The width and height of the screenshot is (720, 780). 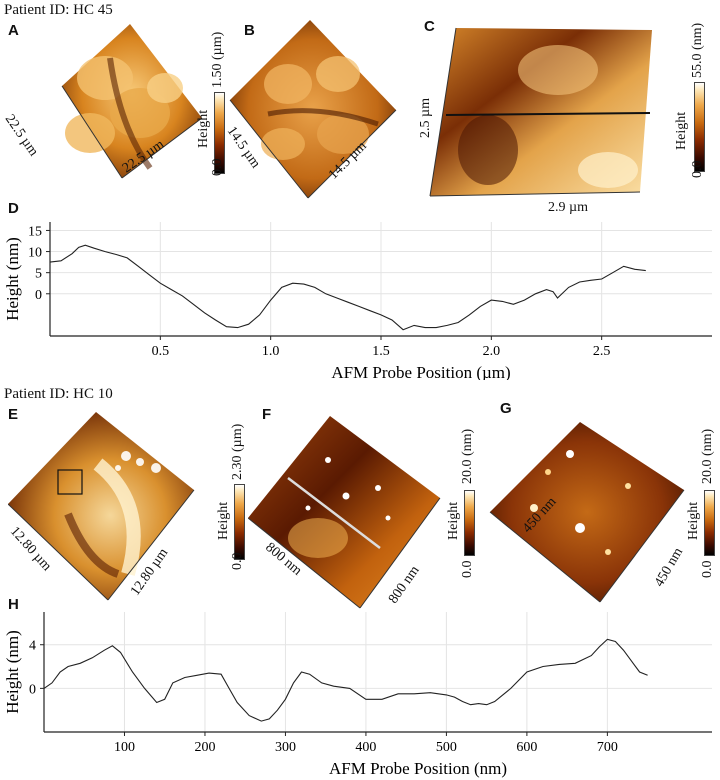 What do you see at coordinates (203, 128) in the screenshot?
I see `colorbar-a-title: Height` at bounding box center [203, 128].